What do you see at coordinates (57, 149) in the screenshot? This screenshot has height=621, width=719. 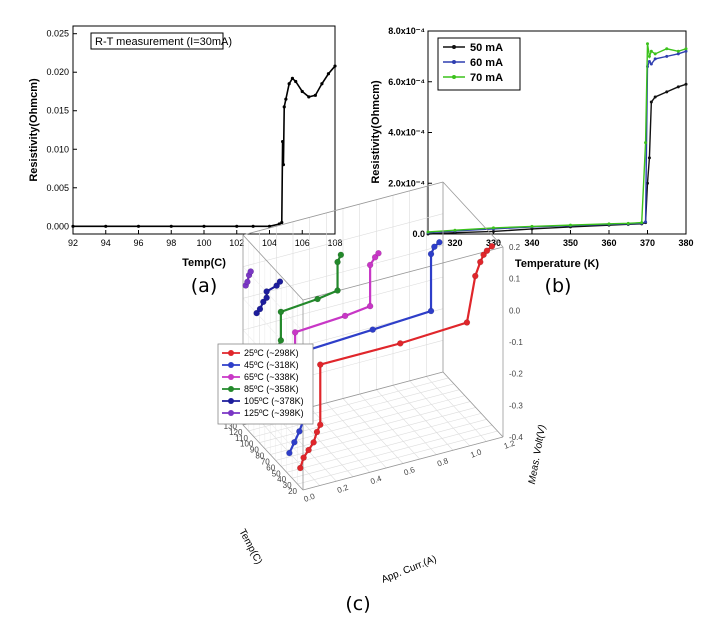 I see `panel-a-ytick-label: 0.010` at bounding box center [57, 149].